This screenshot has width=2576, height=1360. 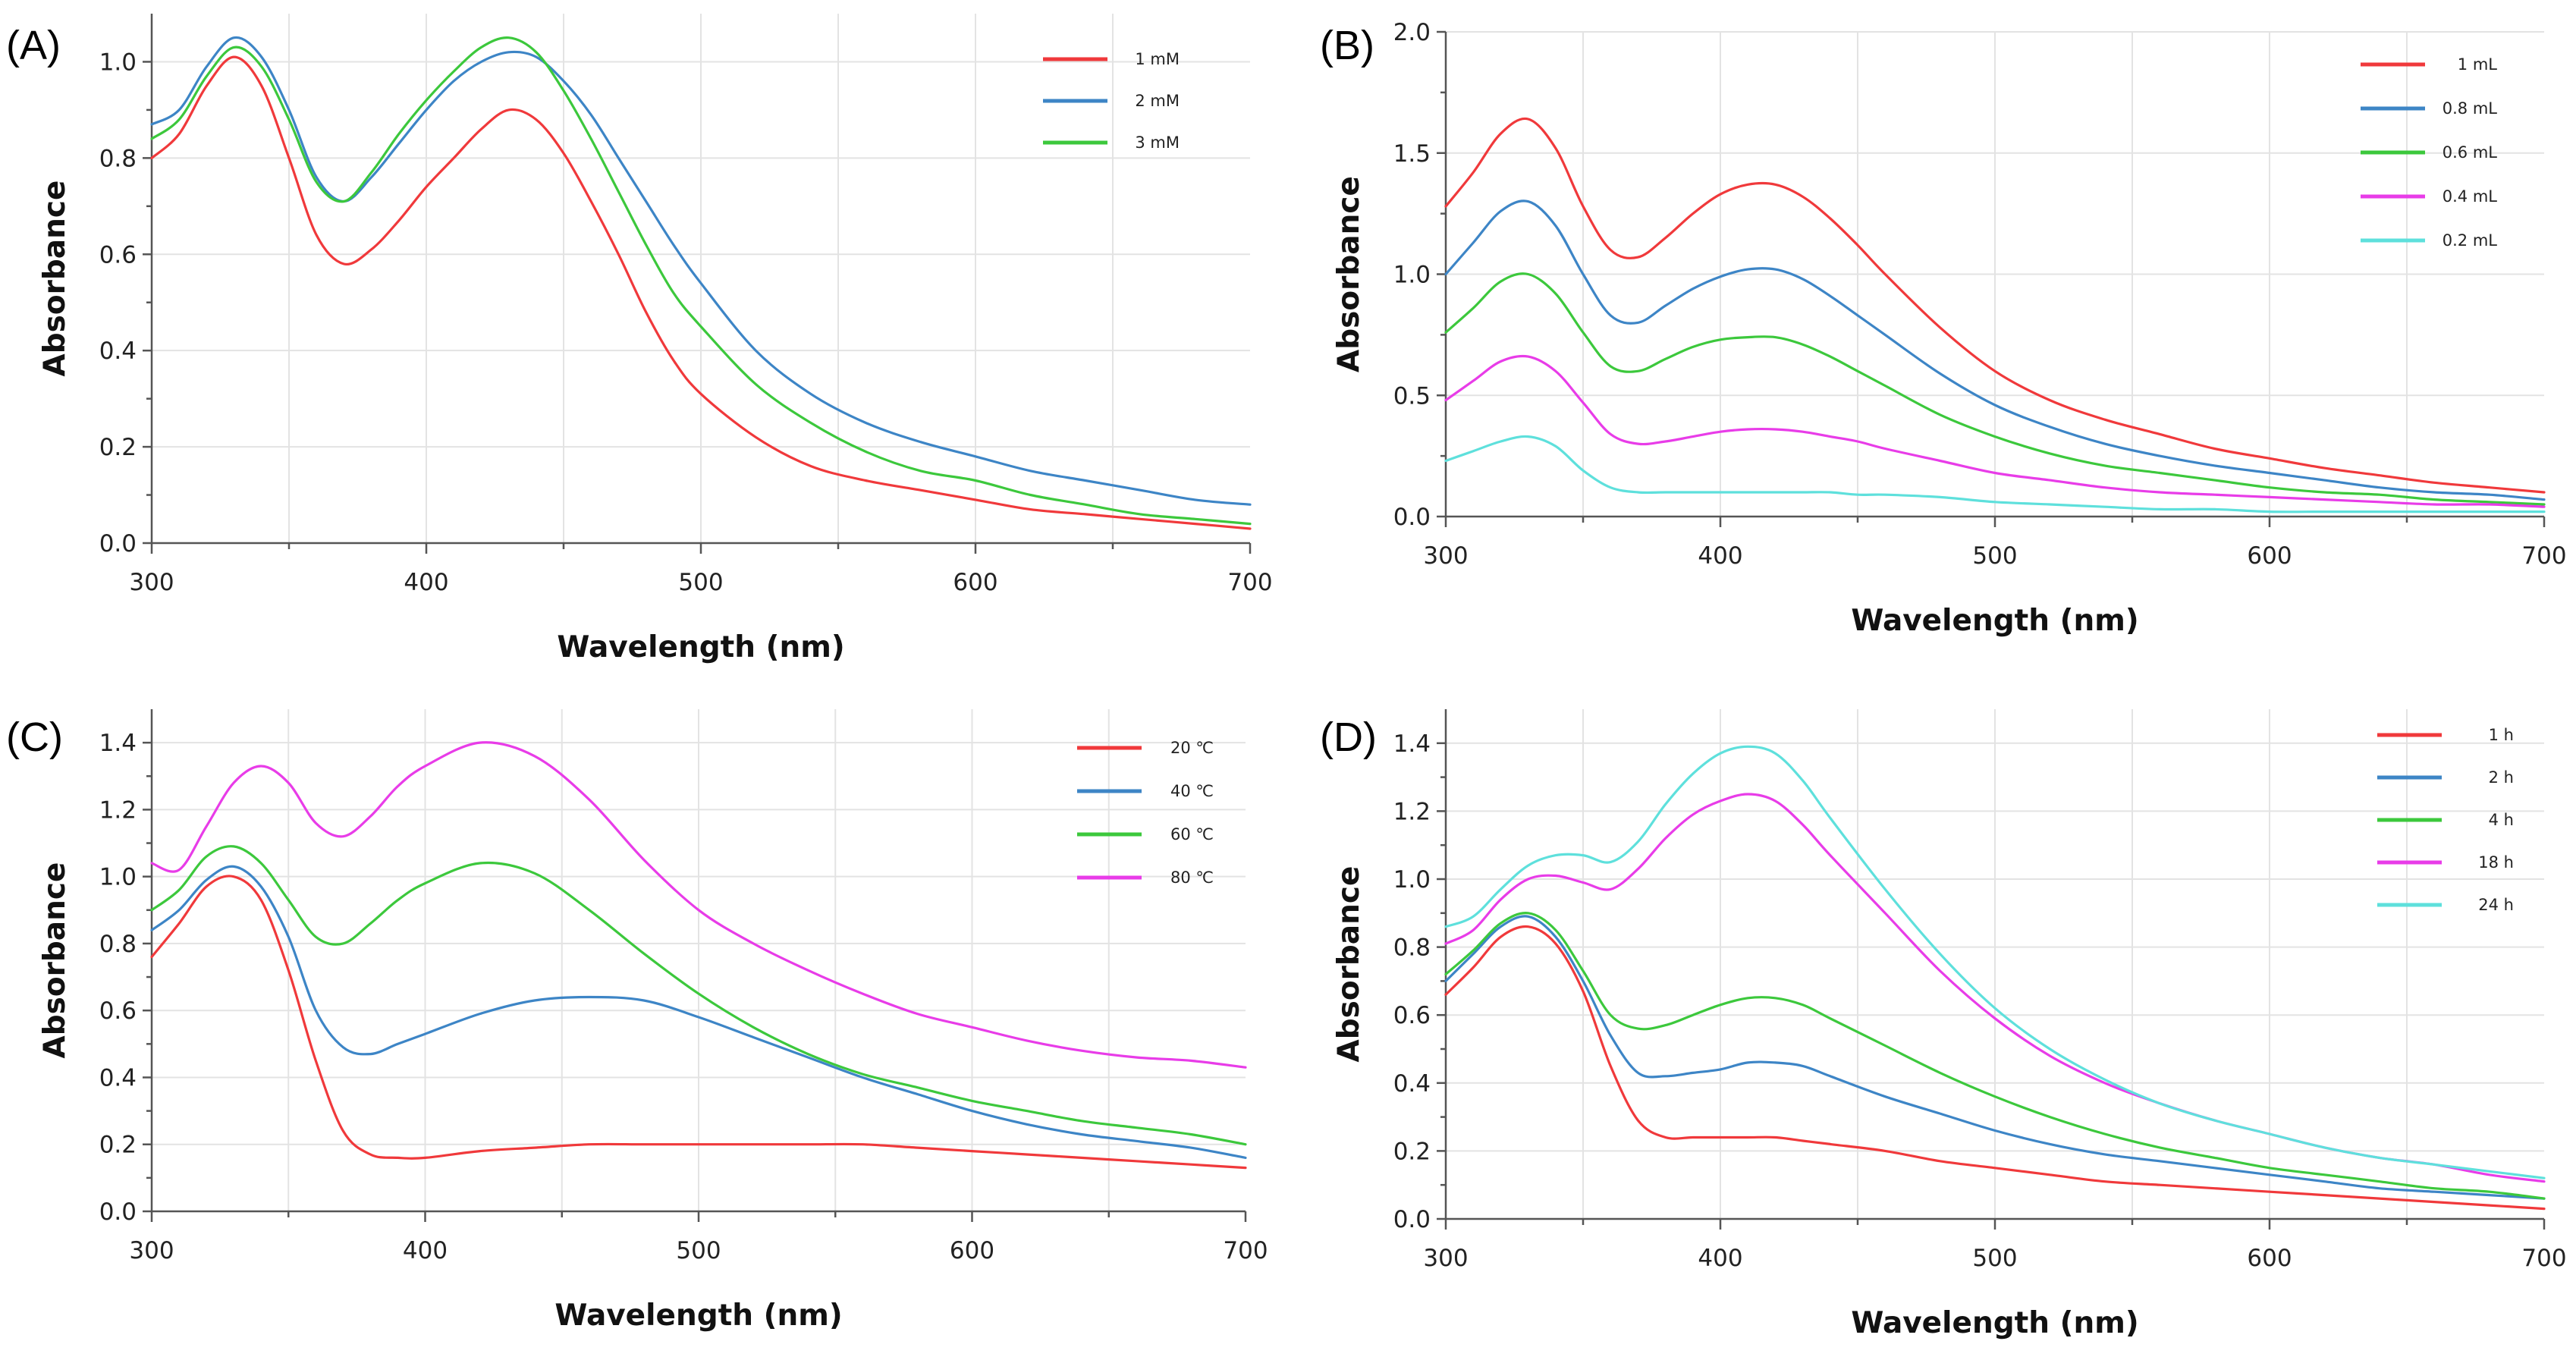 I want to click on legend-label: 0.6 mL, so click(x=2470, y=152).